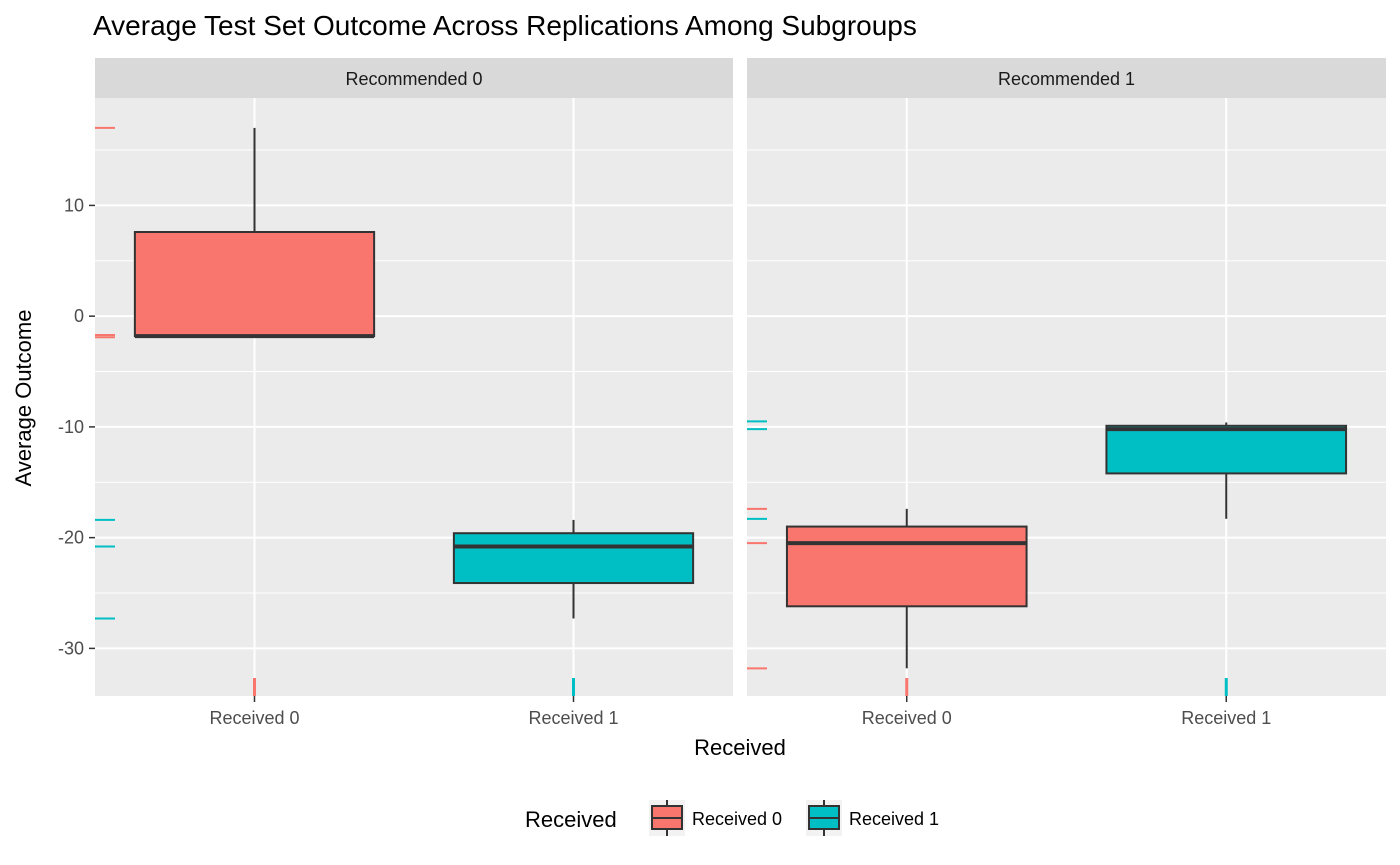  I want to click on legend-title: Received, so click(571, 819).